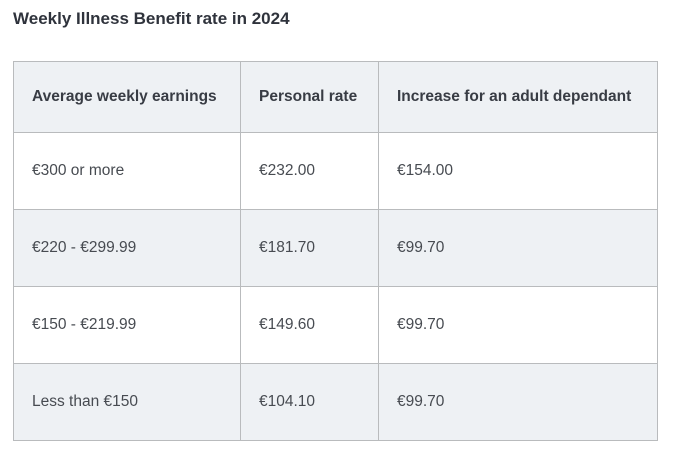 This screenshot has height=457, width=684. I want to click on cell-dependant-increase: €154.00, so click(518, 171).